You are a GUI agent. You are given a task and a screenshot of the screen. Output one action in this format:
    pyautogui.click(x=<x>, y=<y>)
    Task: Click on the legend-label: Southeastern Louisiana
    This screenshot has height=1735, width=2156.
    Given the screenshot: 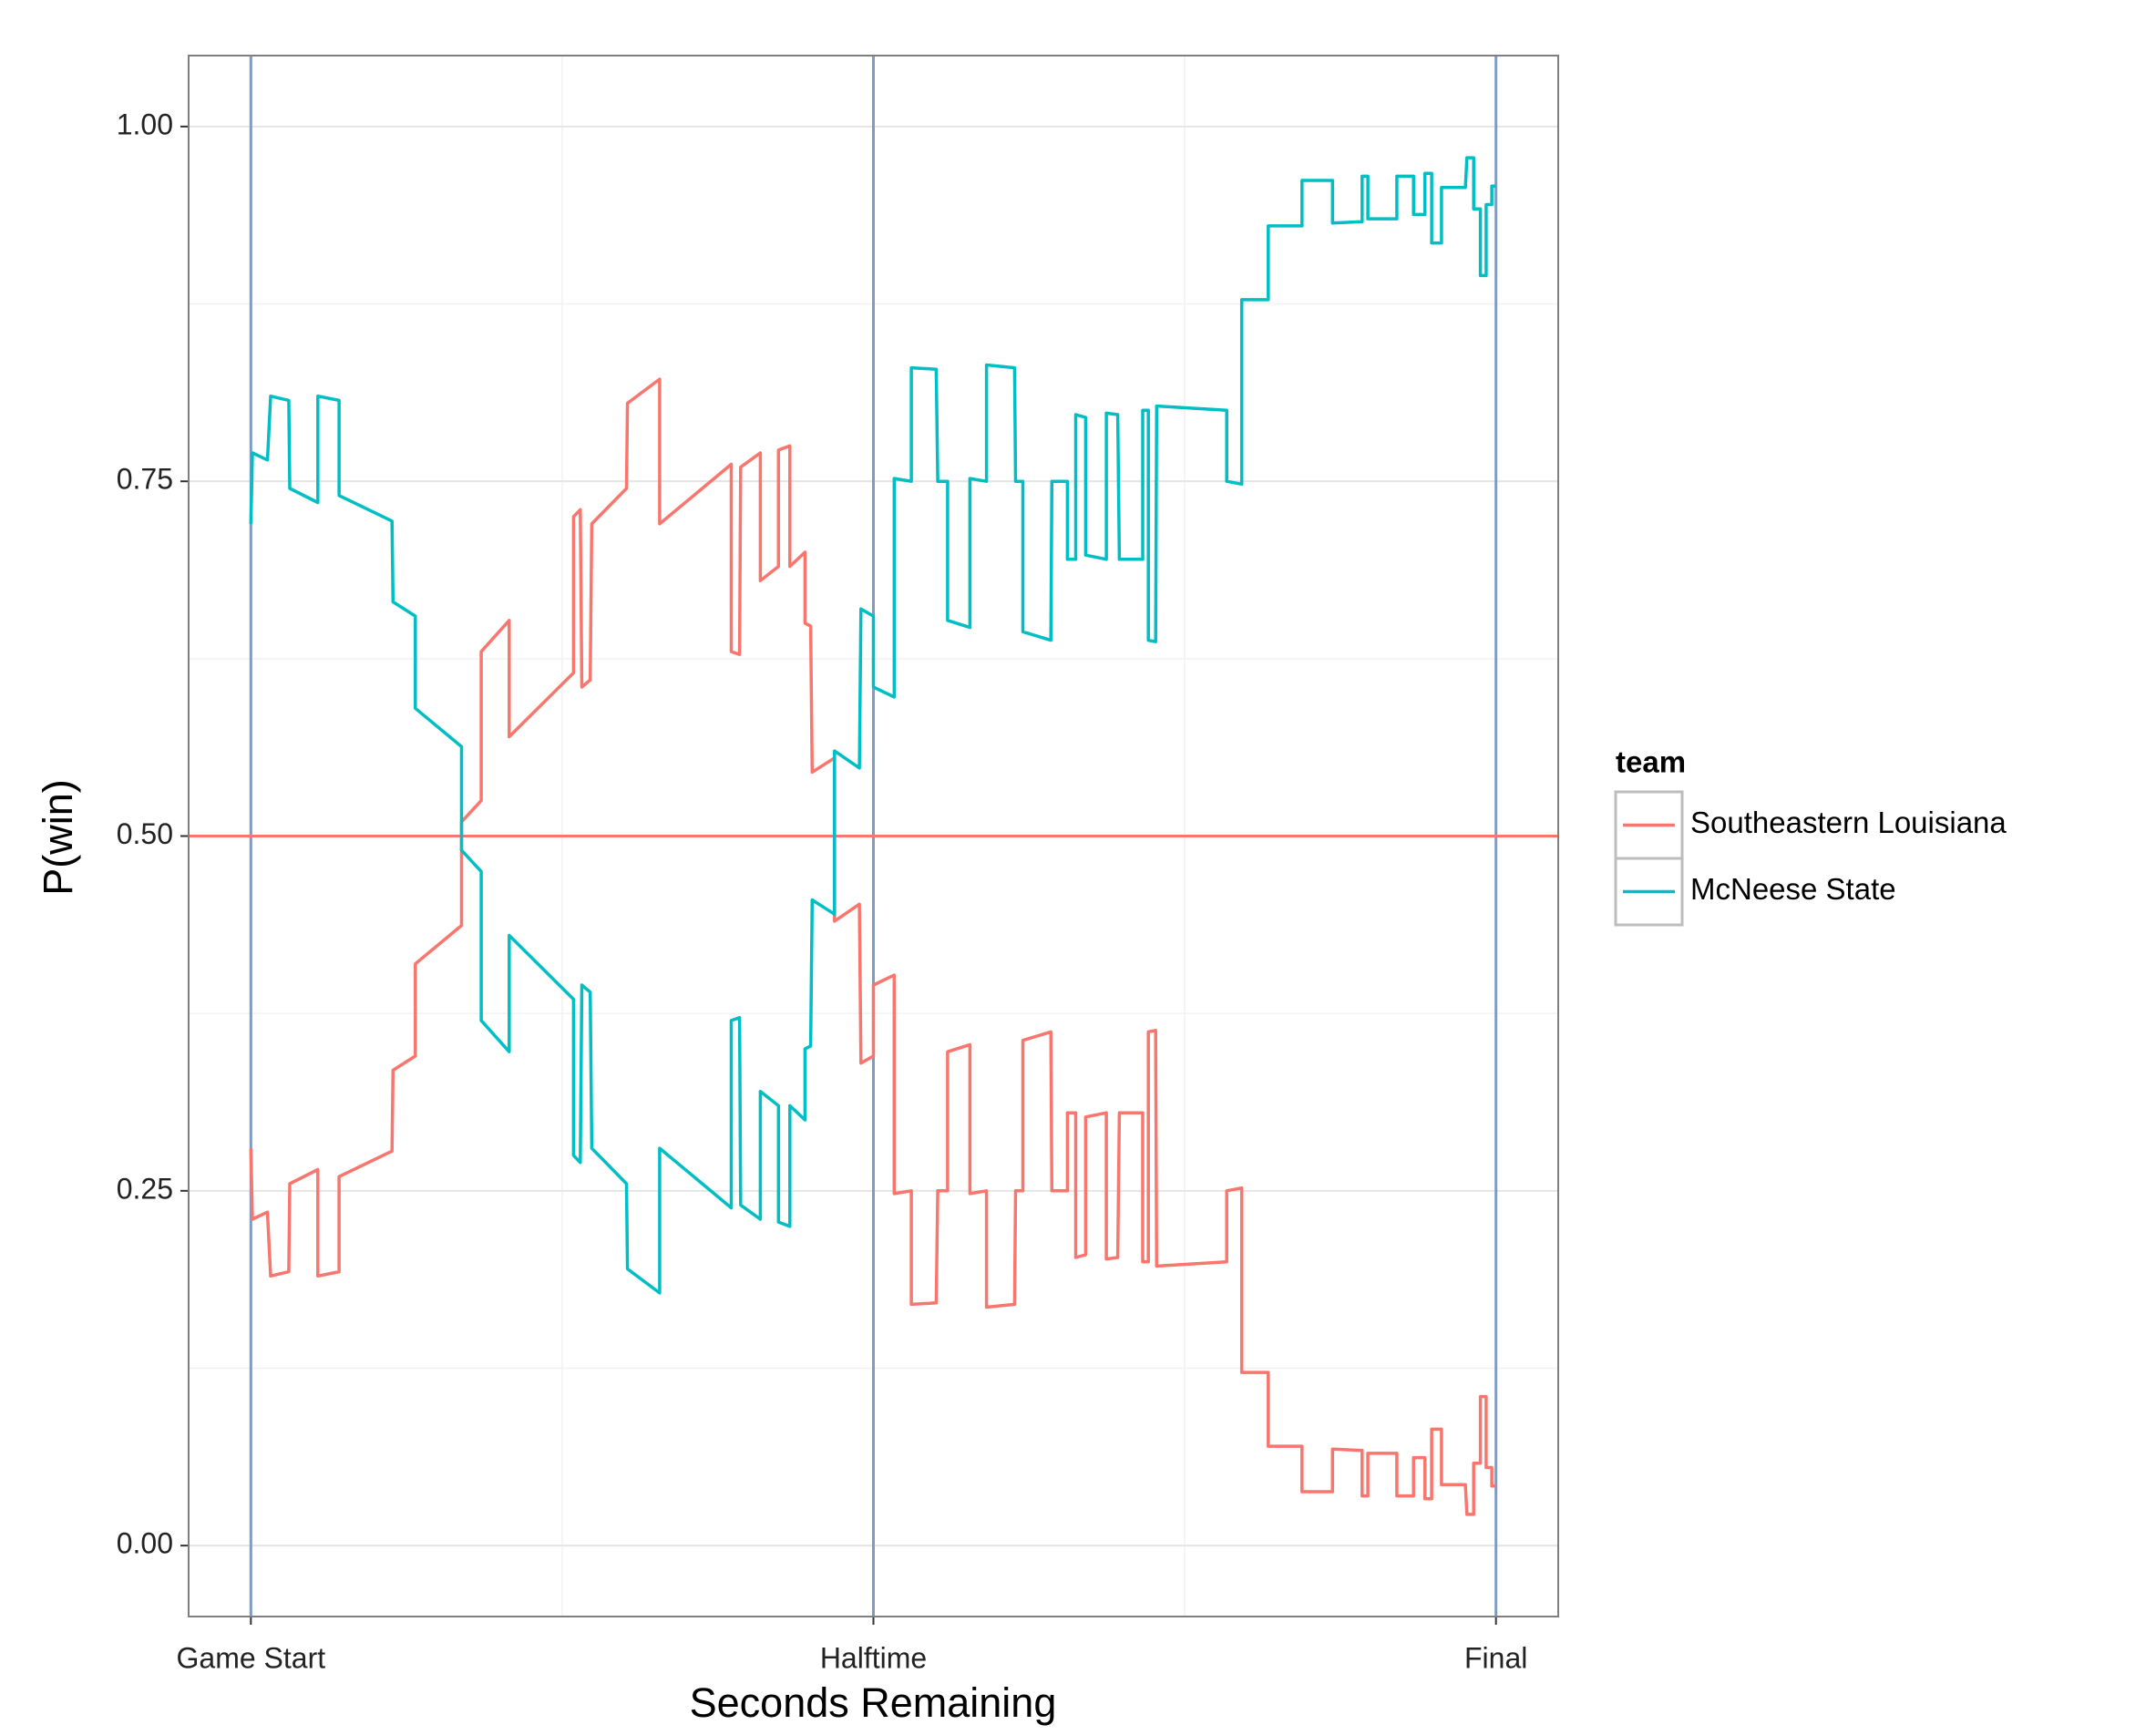 What is the action you would take?
    pyautogui.click(x=1848, y=822)
    